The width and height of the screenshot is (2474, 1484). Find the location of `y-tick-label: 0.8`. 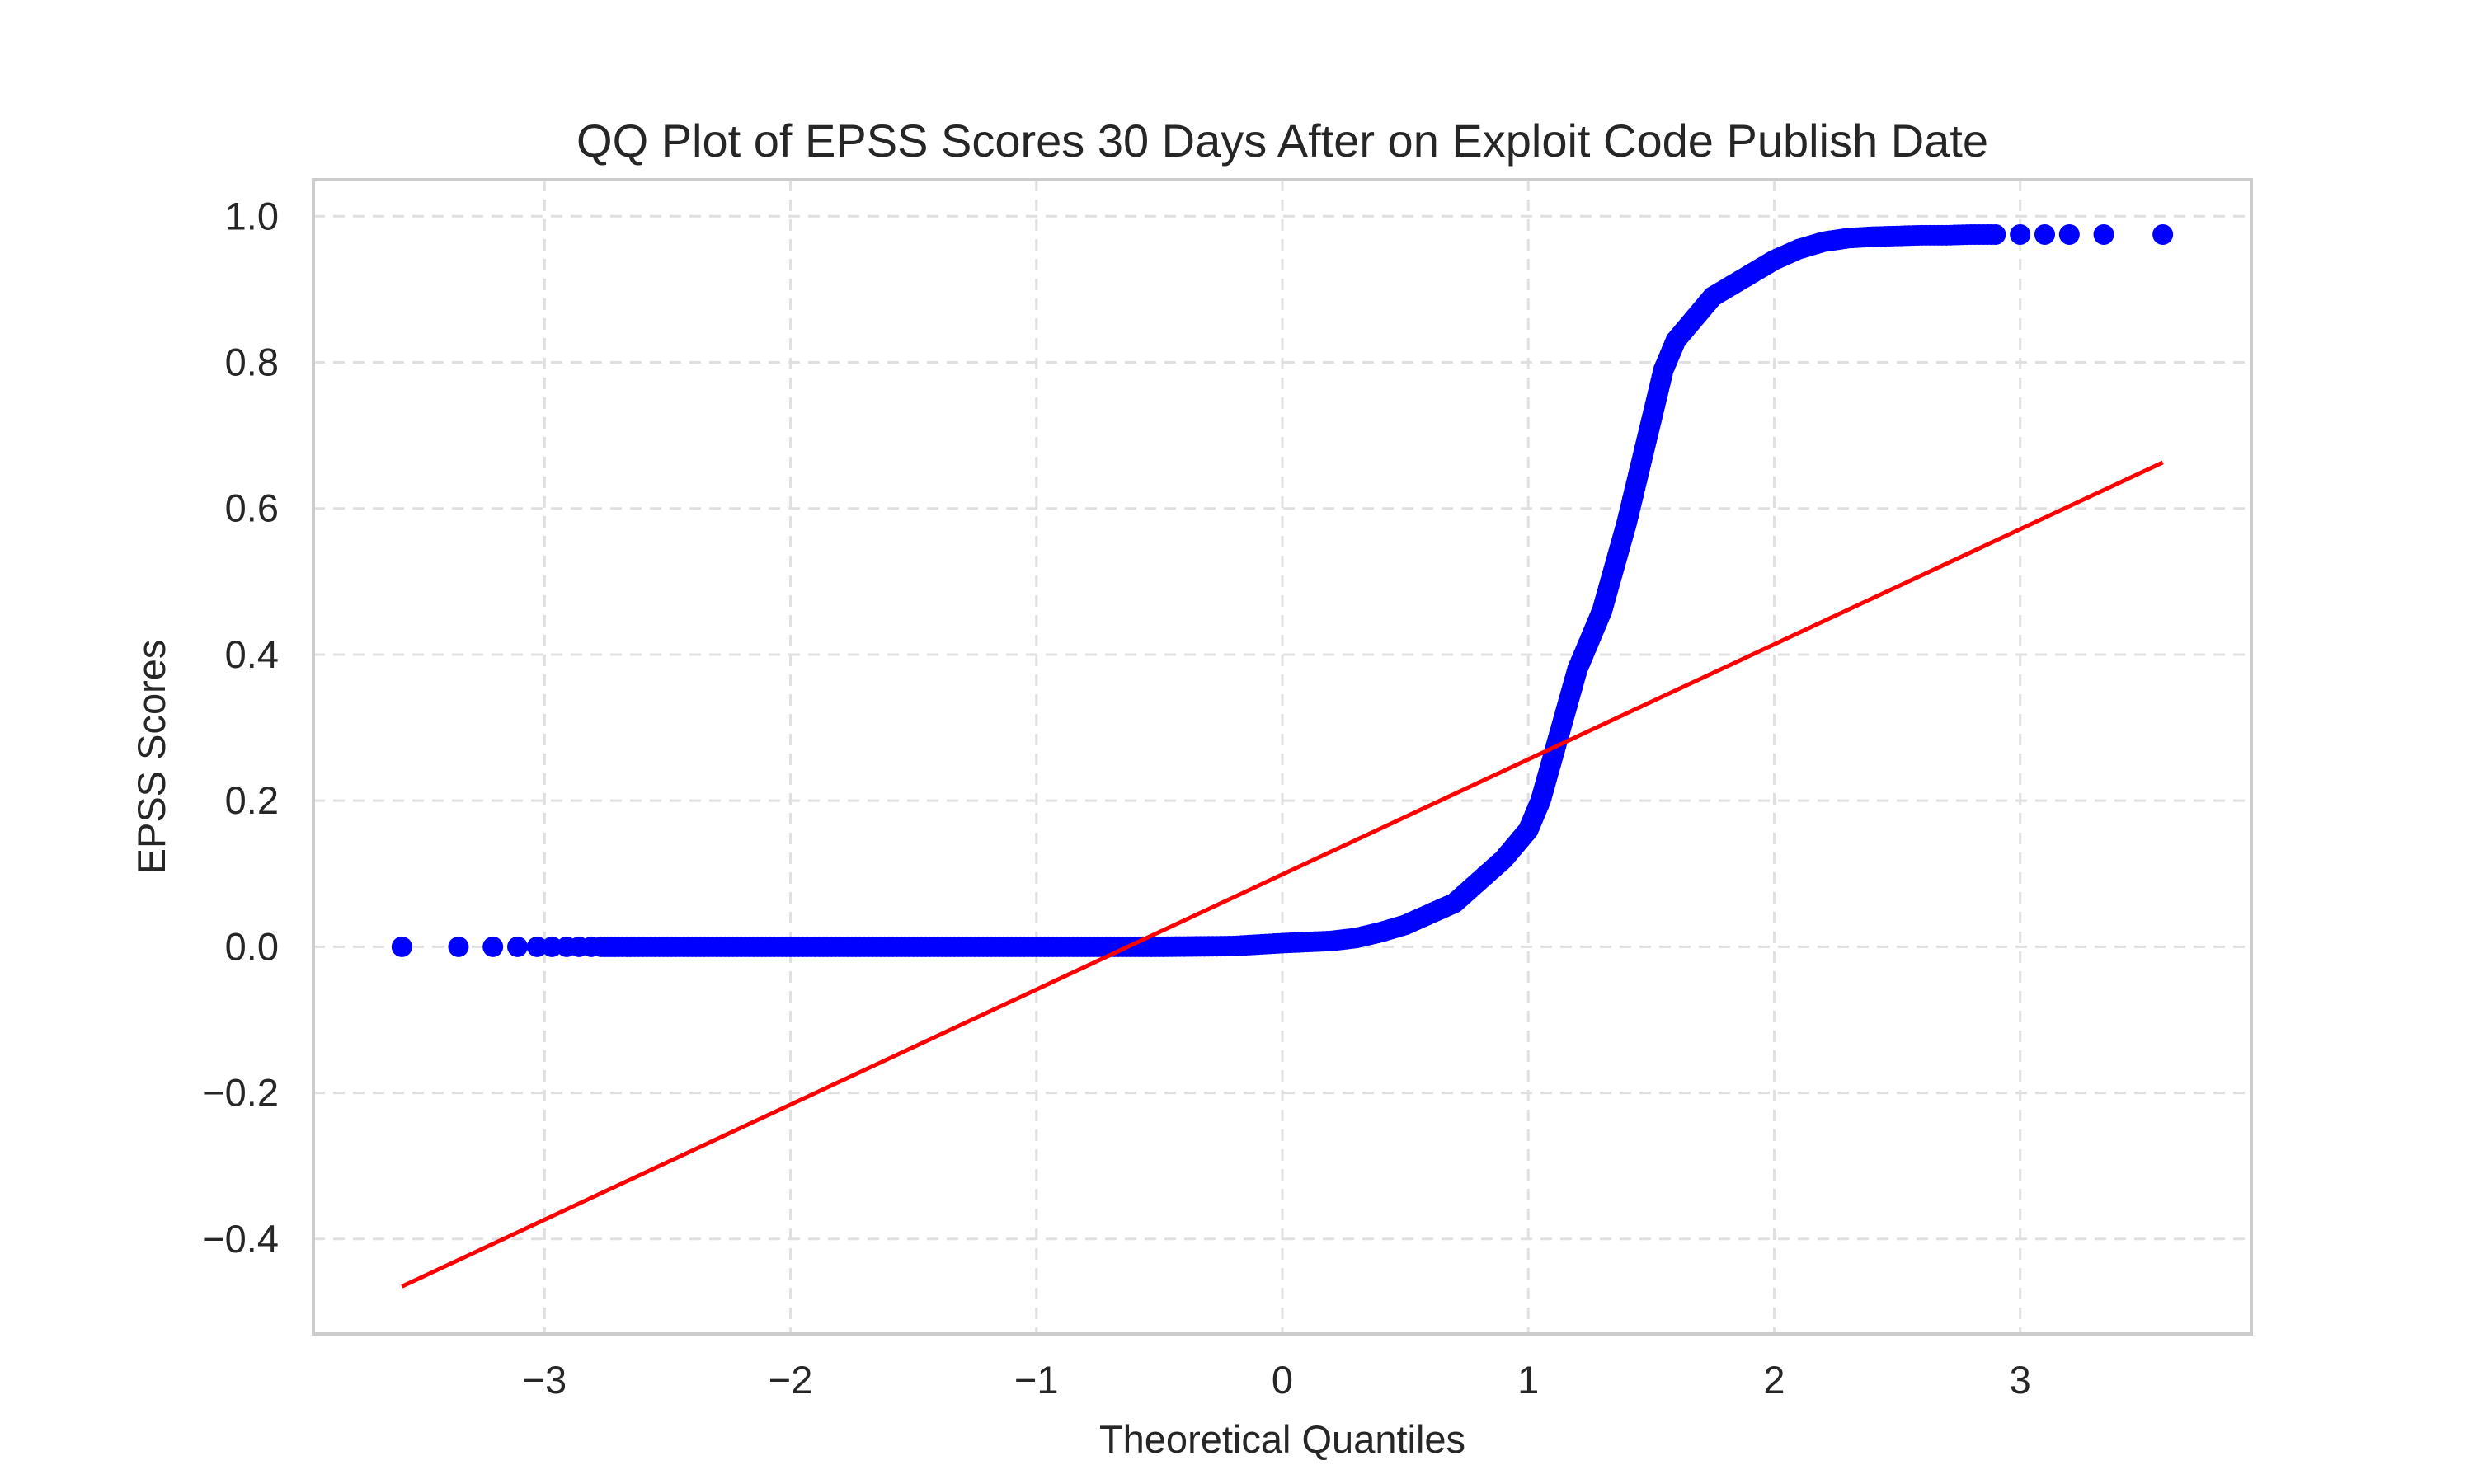

y-tick-label: 0.8 is located at coordinates (252, 362).